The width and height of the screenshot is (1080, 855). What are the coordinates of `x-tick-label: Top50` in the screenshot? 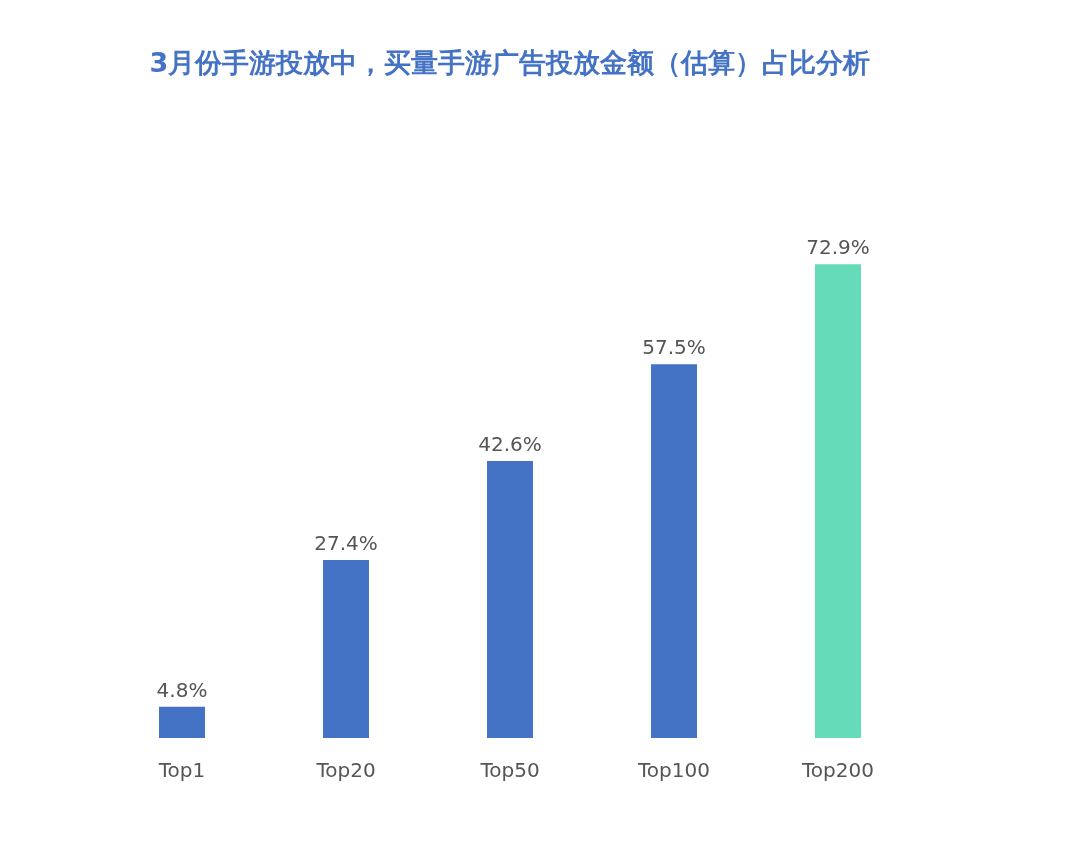 It's located at (509, 769).